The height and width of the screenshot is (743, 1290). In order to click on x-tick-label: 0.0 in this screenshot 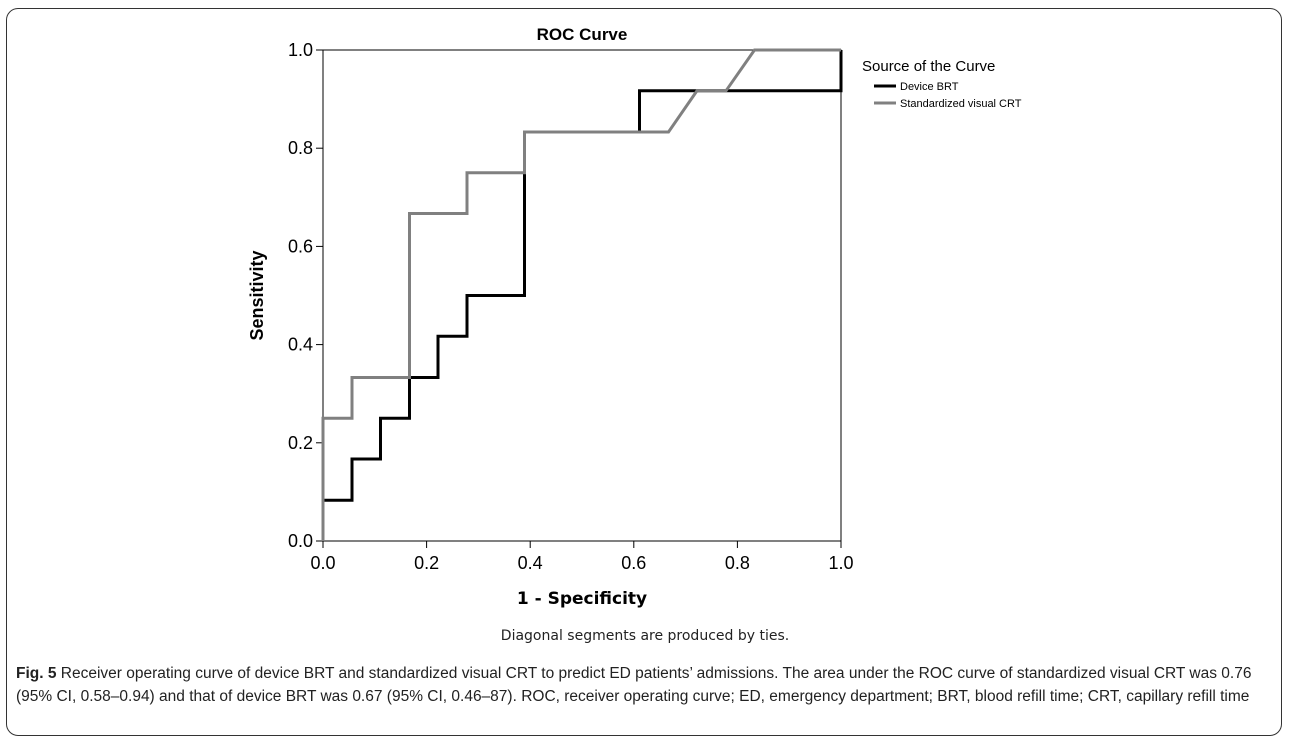, I will do `click(322, 563)`.